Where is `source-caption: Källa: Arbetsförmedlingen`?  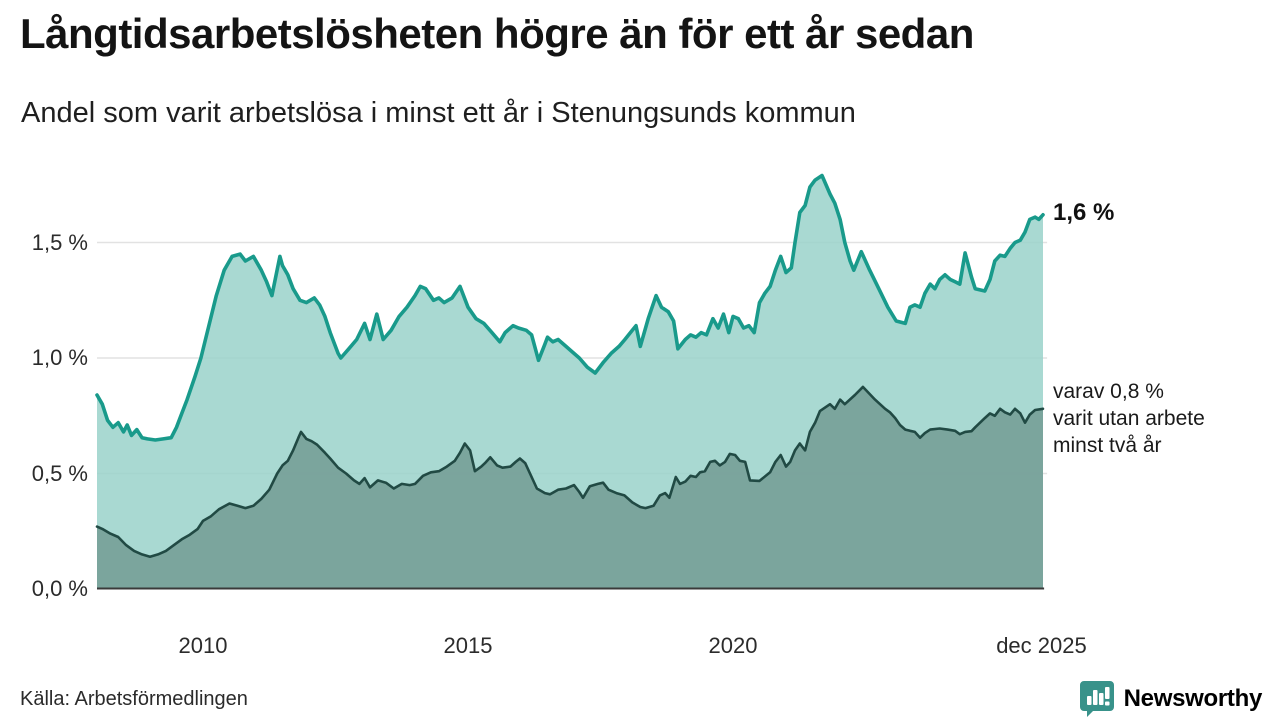
source-caption: Källa: Arbetsförmedlingen is located at coordinates (134, 699).